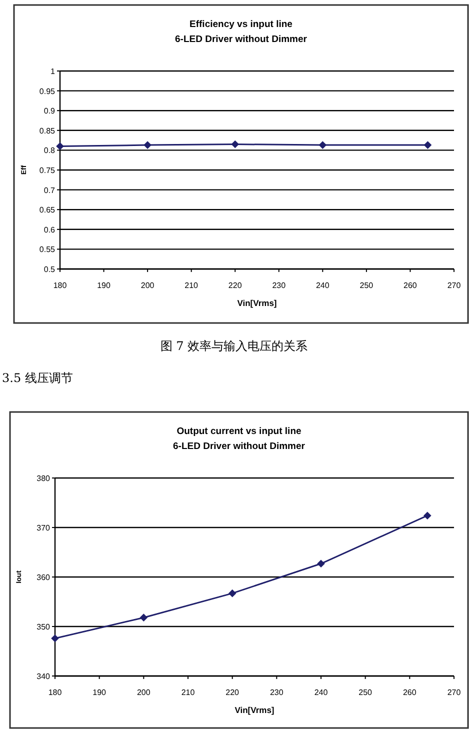 This screenshot has width=469, height=735. Describe the element at coordinates (50, 111) in the screenshot. I see `y-tick-label: 0.9` at that location.